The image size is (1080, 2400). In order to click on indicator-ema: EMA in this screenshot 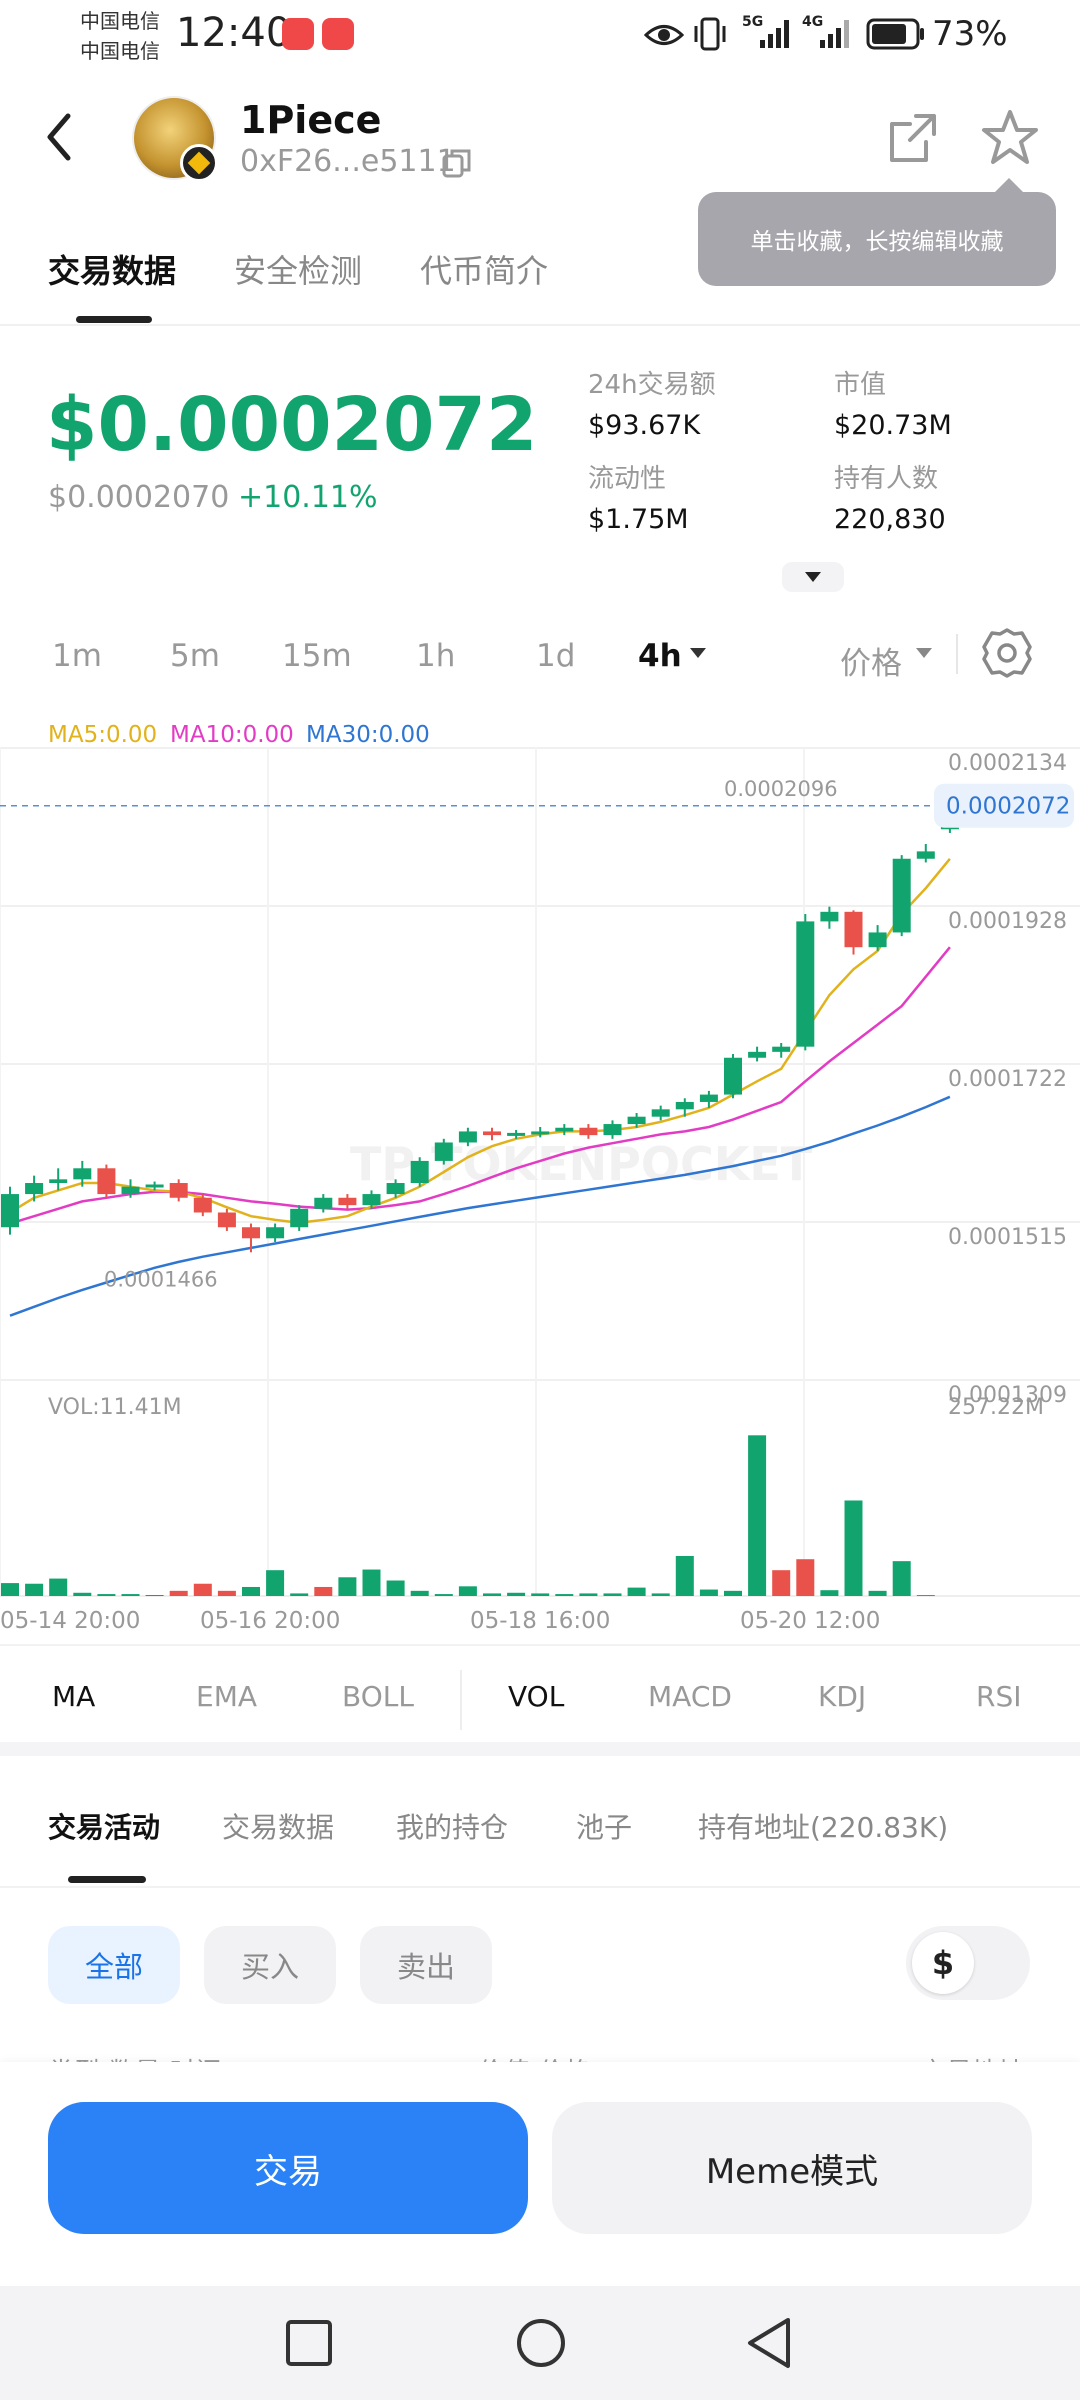, I will do `click(227, 1696)`.